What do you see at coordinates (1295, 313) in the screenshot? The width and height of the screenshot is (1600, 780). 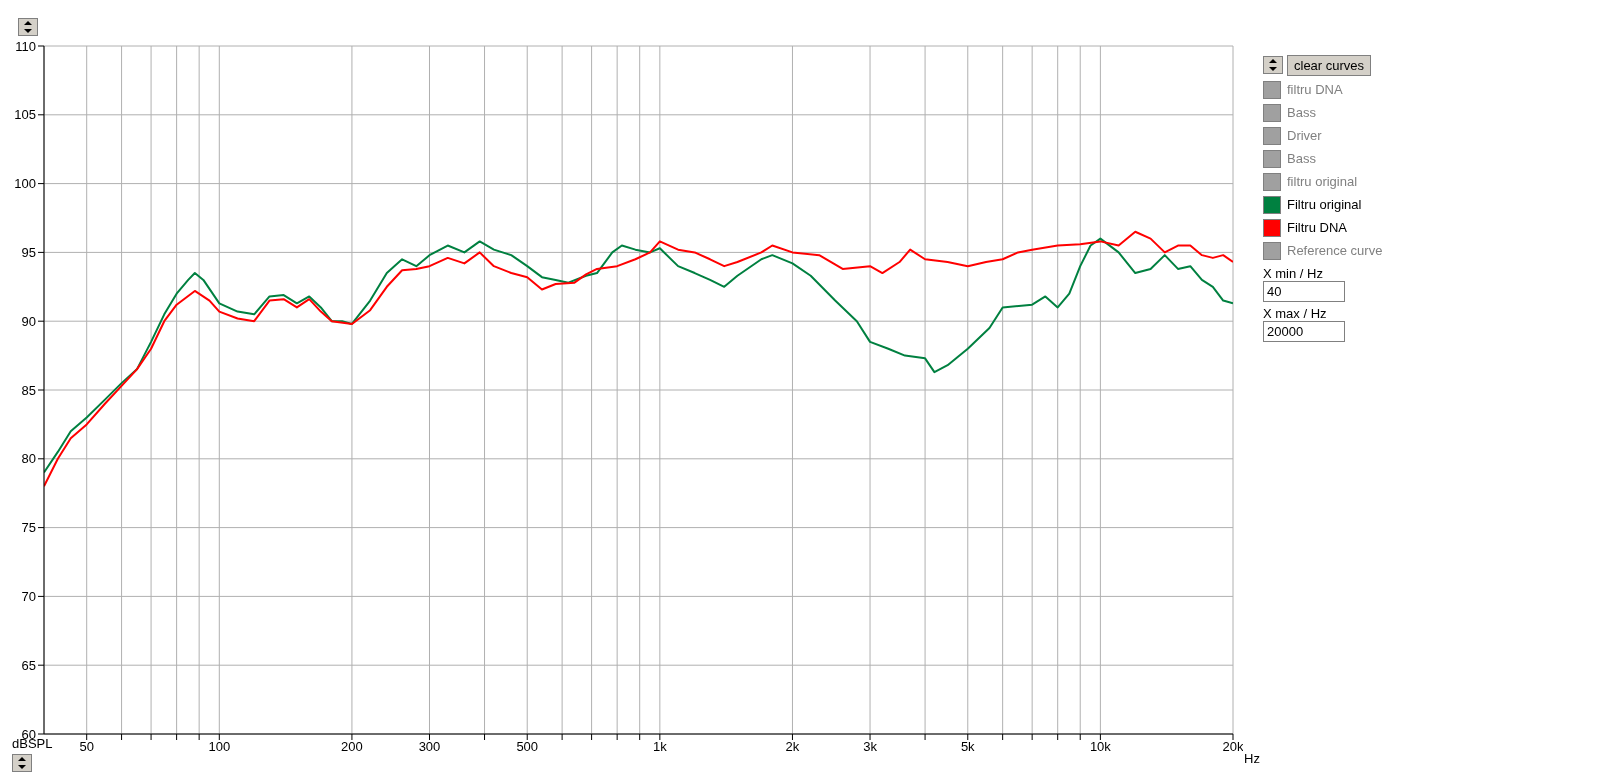 I see `text: X max / Hz` at bounding box center [1295, 313].